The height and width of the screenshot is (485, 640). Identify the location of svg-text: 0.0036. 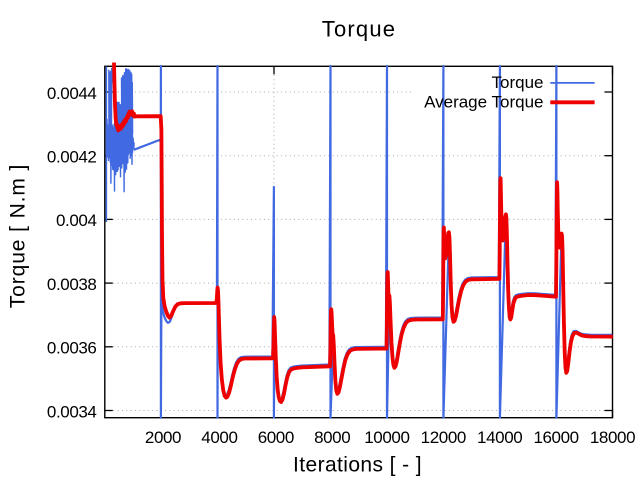
(72, 348).